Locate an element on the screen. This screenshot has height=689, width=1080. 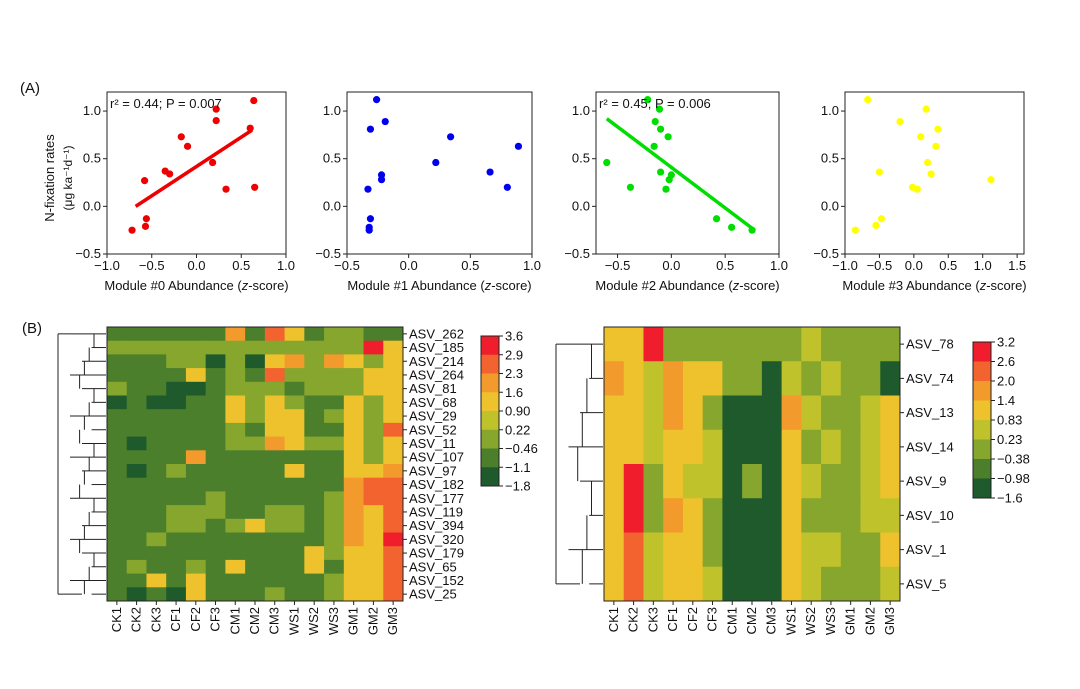
col-label: WS3 is located at coordinates (830, 621).